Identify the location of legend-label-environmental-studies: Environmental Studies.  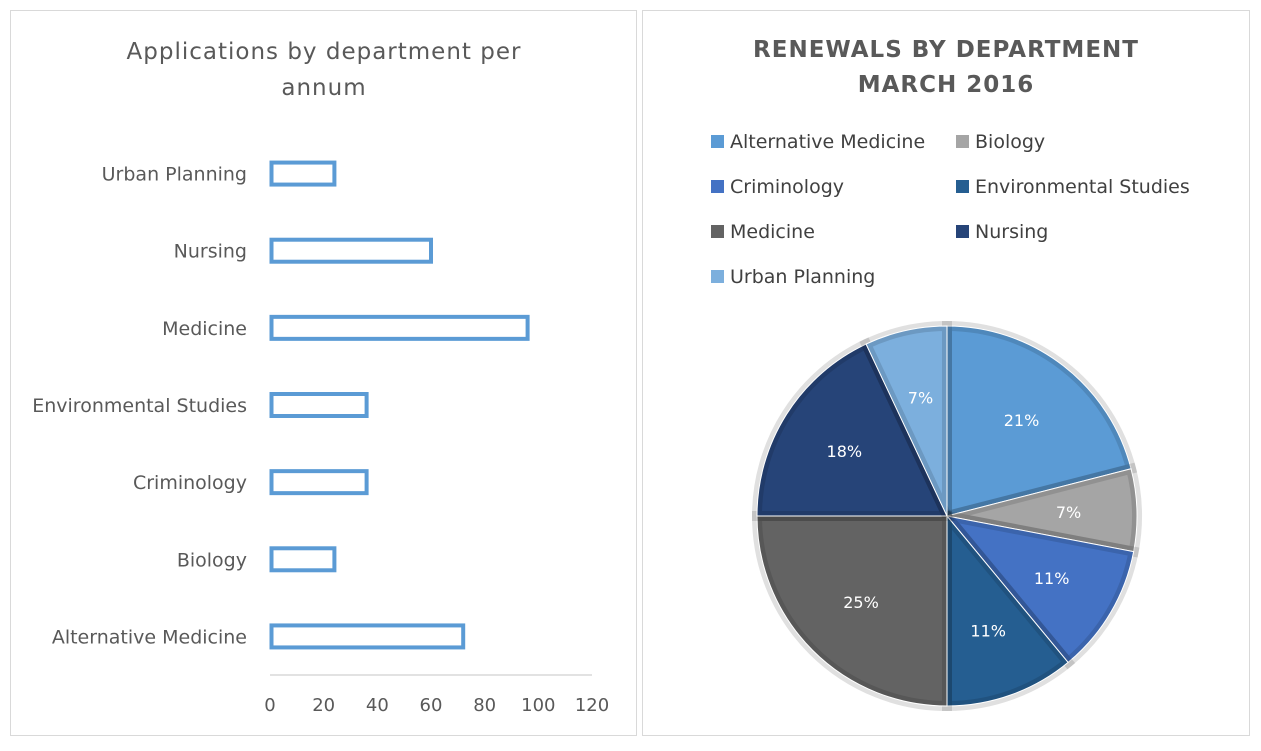
(1082, 187).